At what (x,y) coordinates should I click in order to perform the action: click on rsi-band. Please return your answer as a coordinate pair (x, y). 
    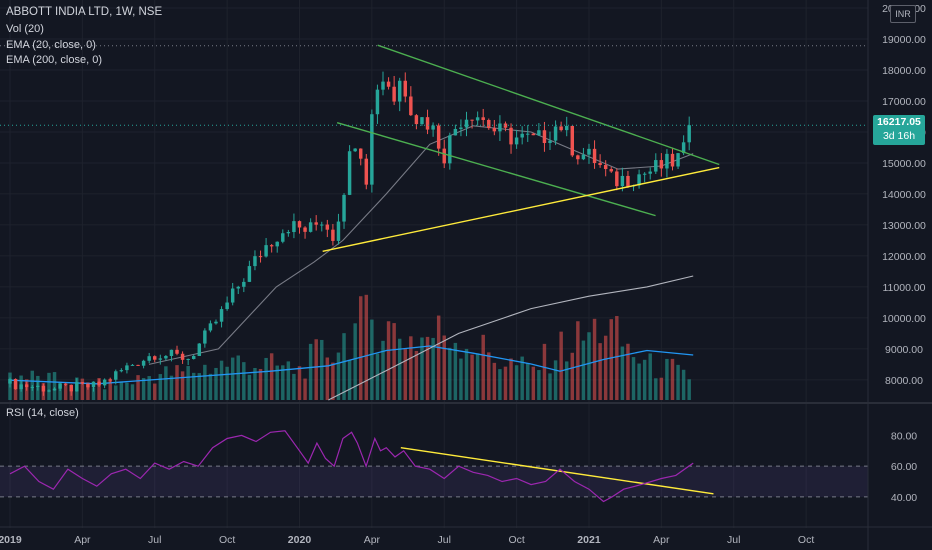
    Looking at the image, I should click on (434, 481).